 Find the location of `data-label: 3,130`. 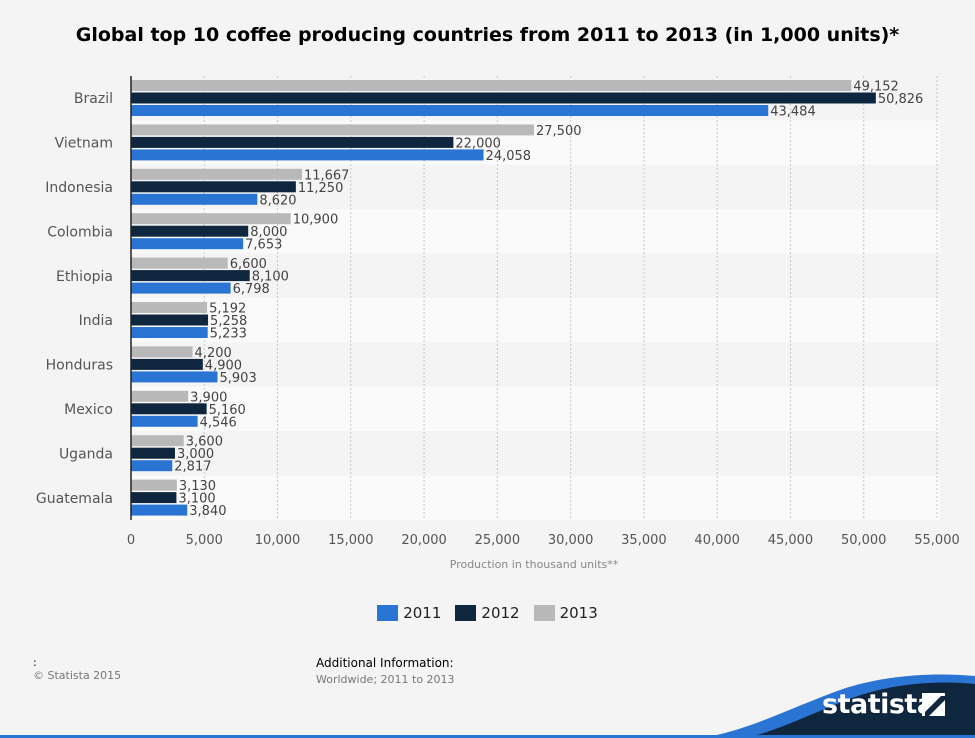

data-label: 3,130 is located at coordinates (197, 486).